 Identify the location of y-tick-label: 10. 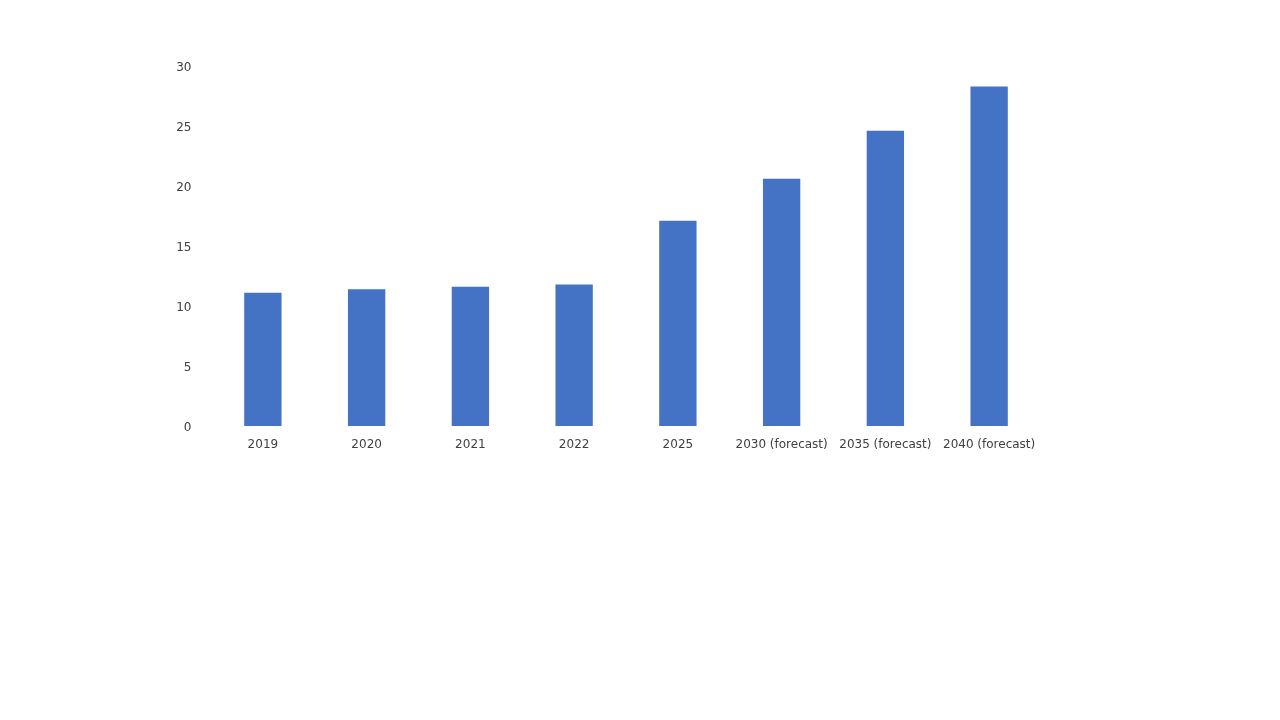
(184, 306).